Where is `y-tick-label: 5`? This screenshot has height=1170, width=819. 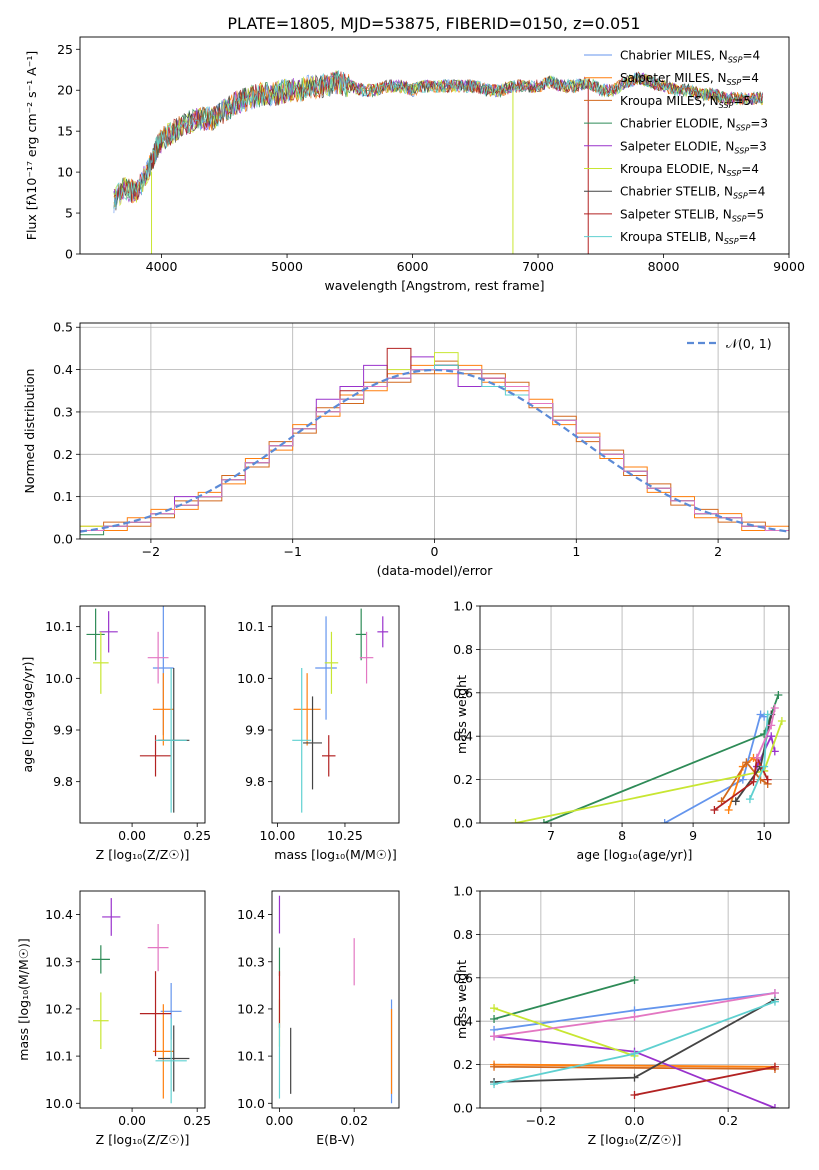 y-tick-label: 5 is located at coordinates (69, 213).